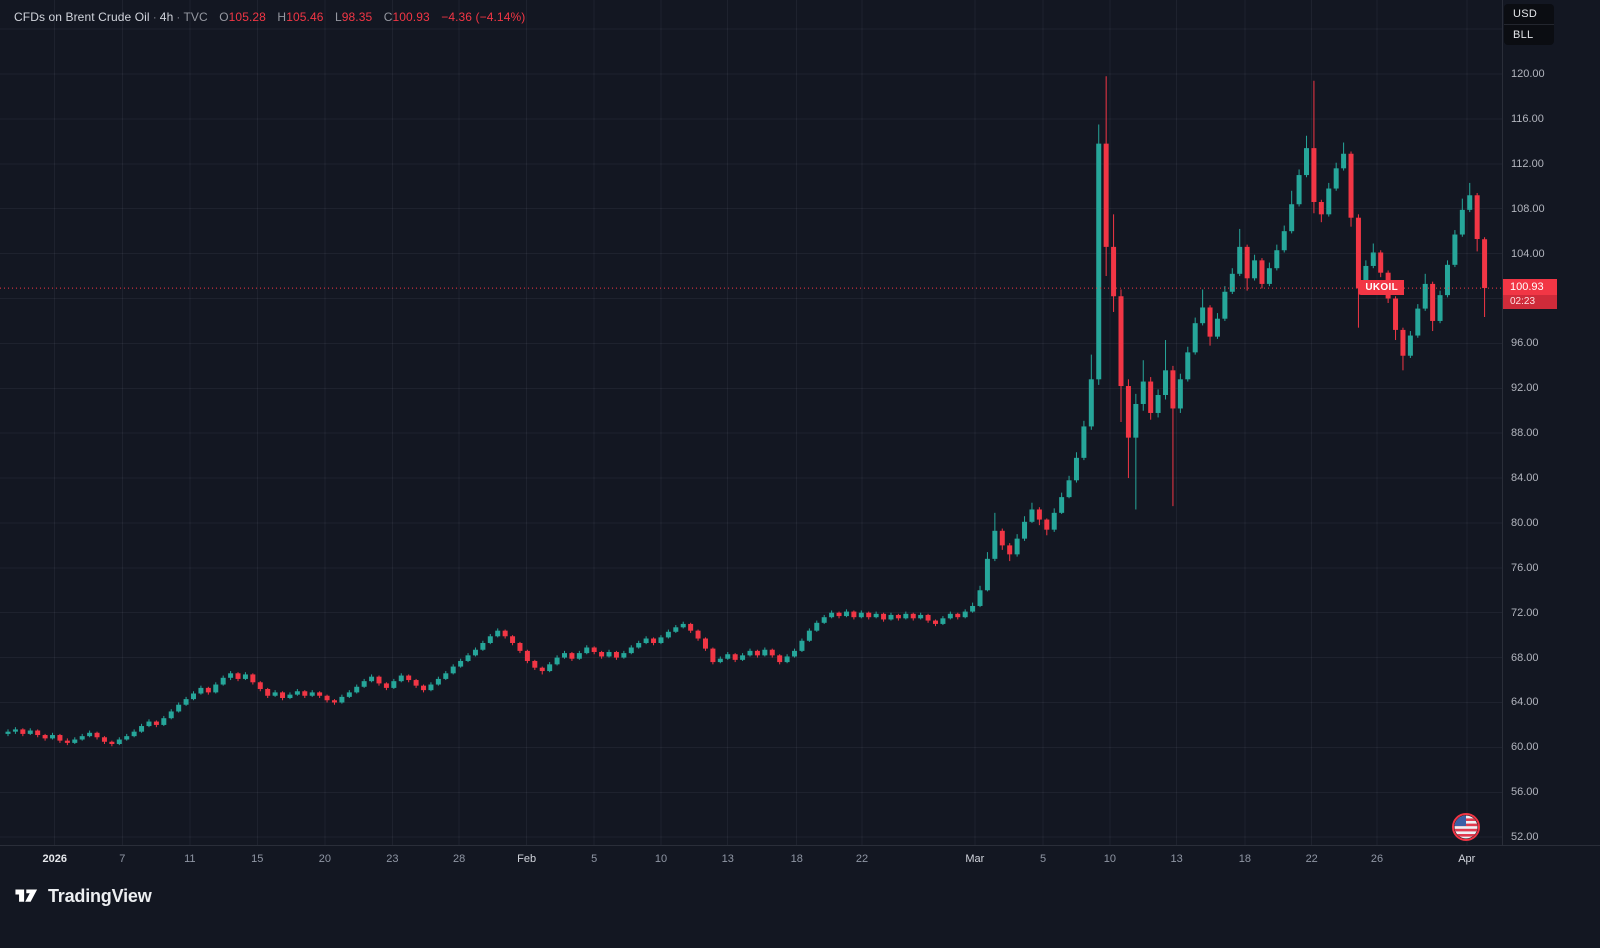 This screenshot has width=1600, height=948. What do you see at coordinates (1530, 302) in the screenshot?
I see `bar-countdown: 02:23` at bounding box center [1530, 302].